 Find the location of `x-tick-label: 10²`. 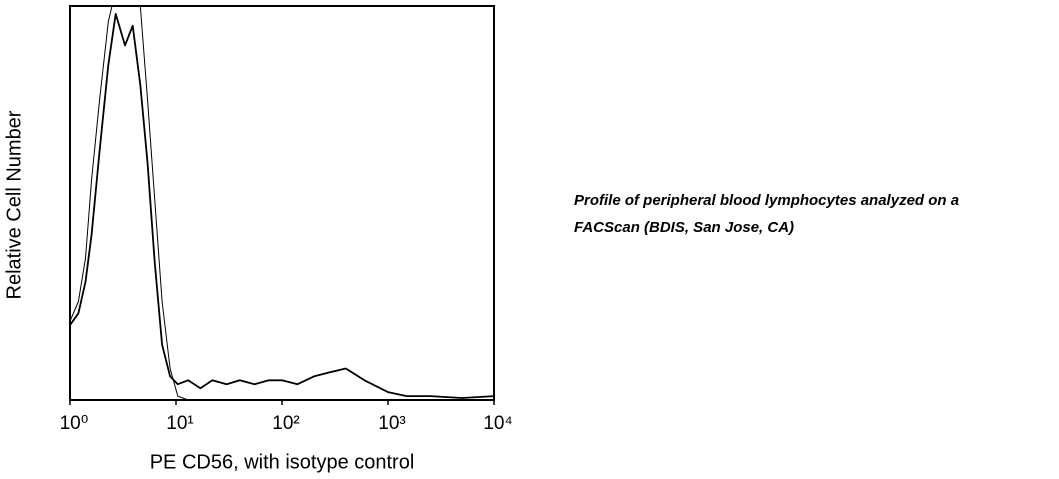

x-tick-label: 10² is located at coordinates (285, 423).